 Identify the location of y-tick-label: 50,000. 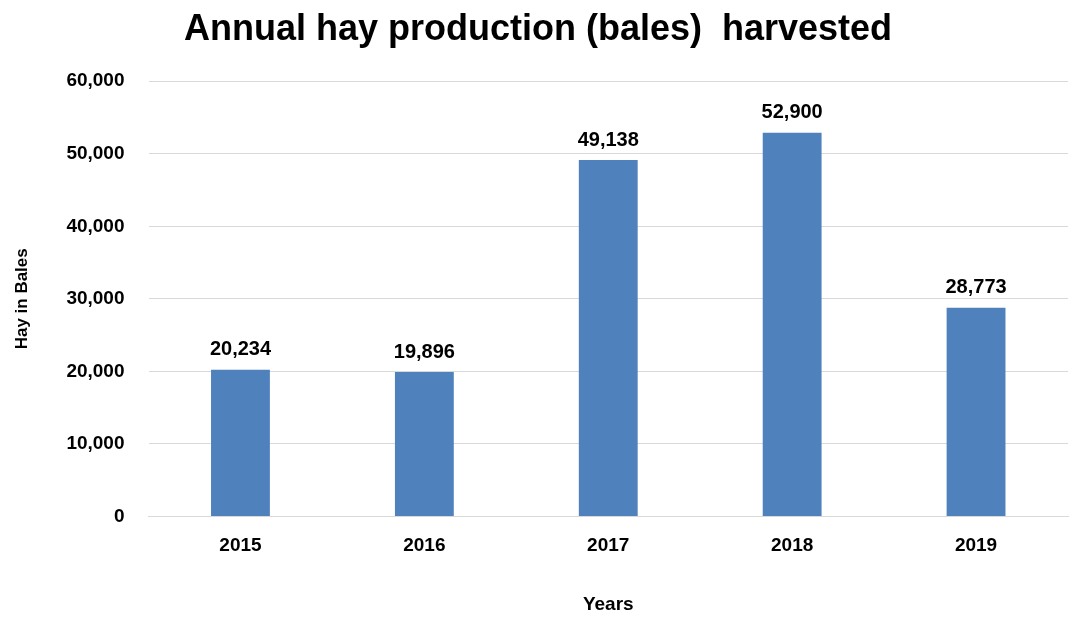
(95, 152).